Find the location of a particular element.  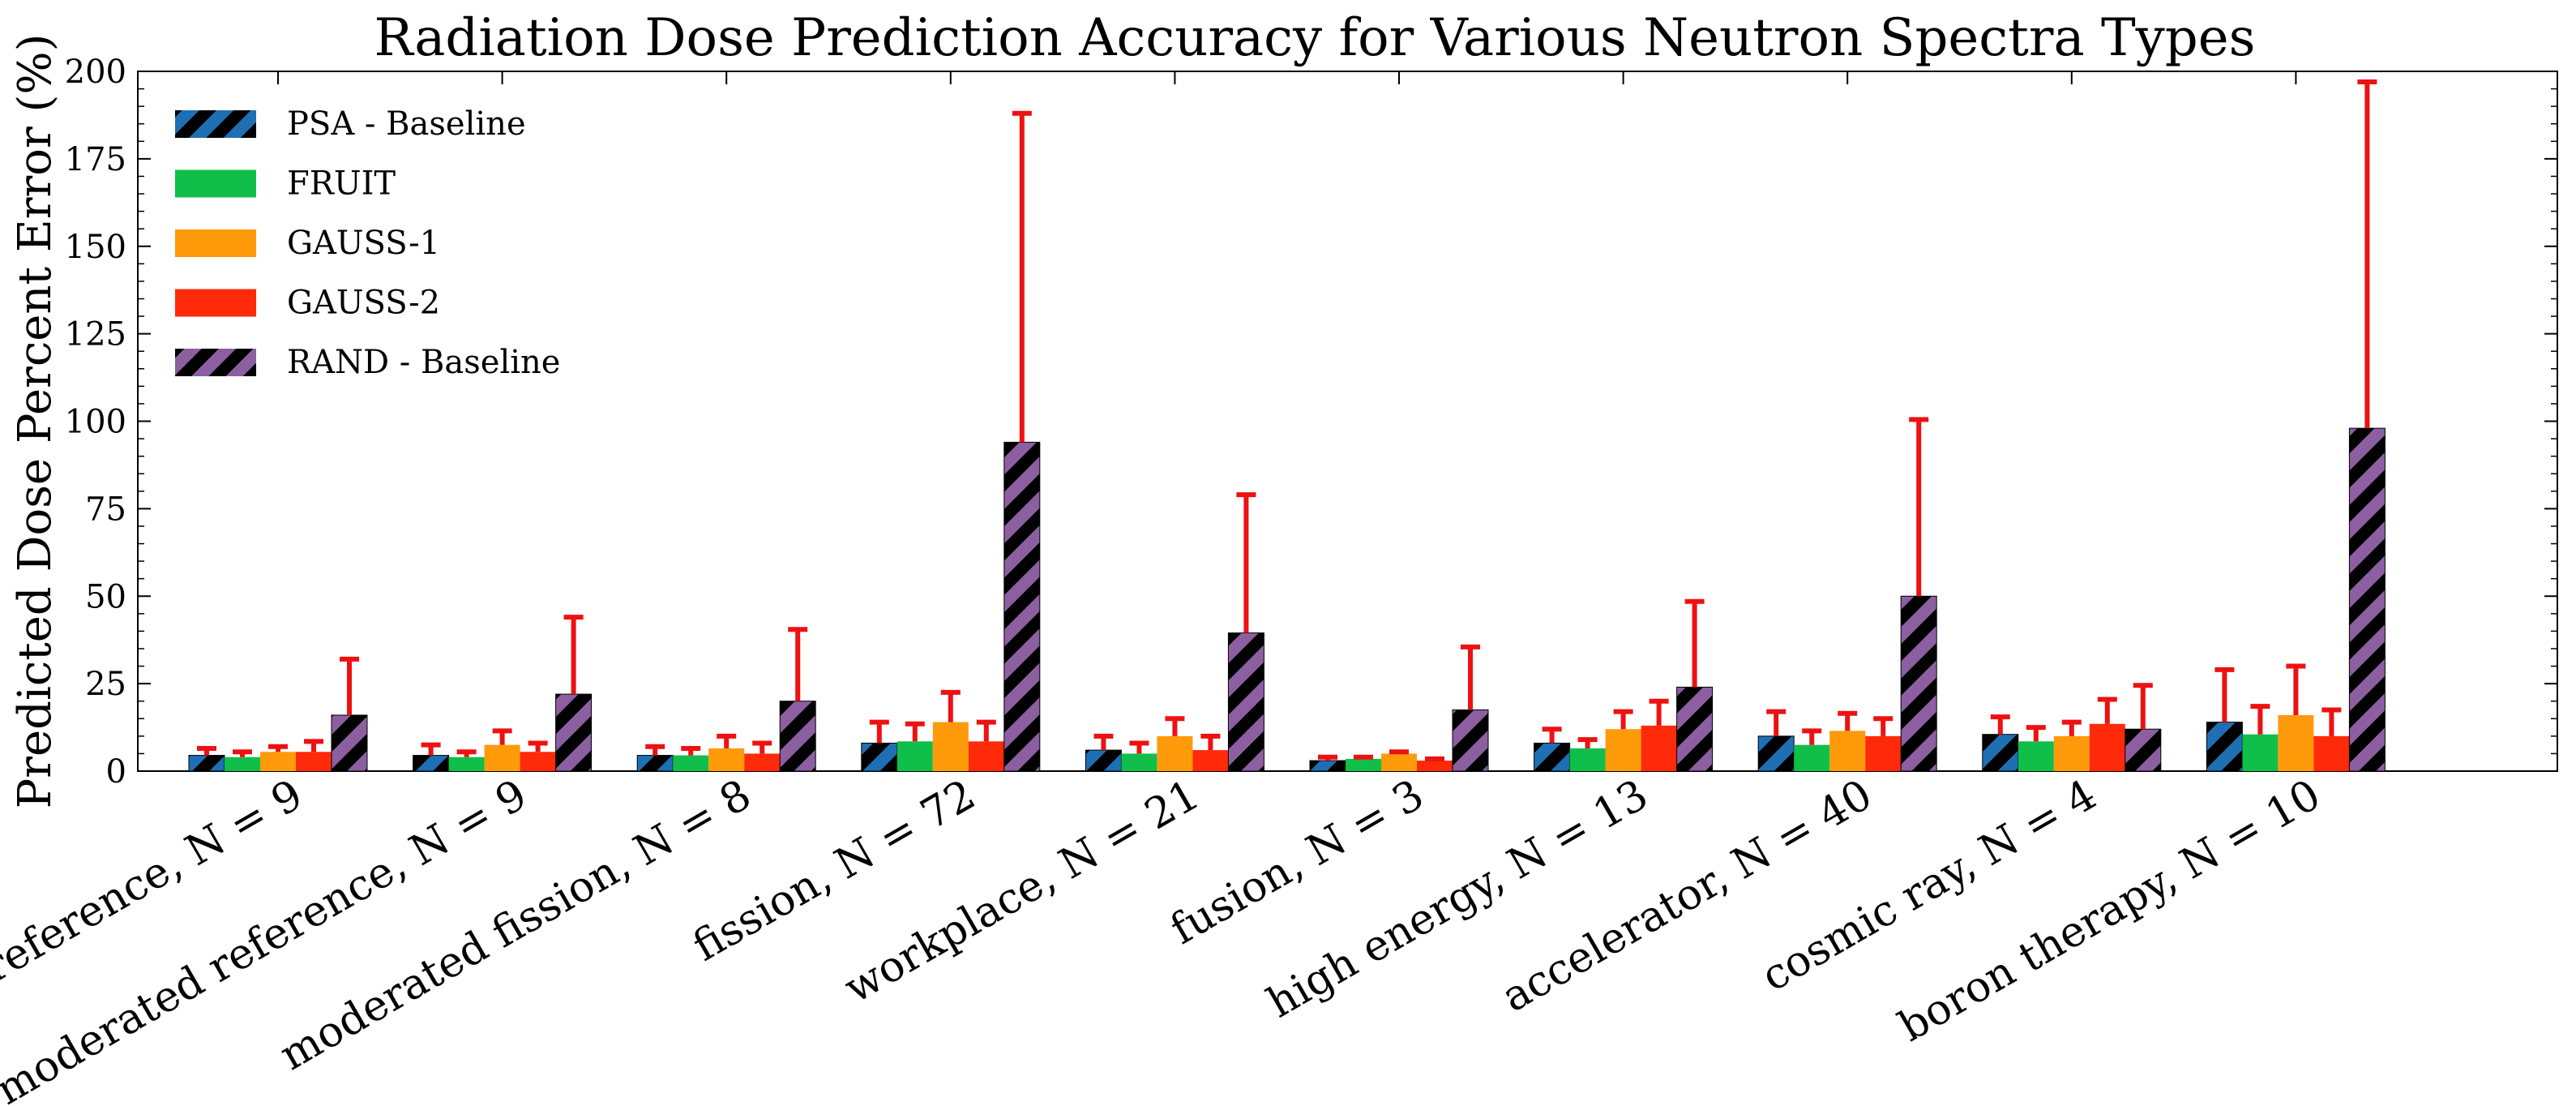

y-axis-label: Predicted Dose Percent Error (%) is located at coordinates (35, 421).